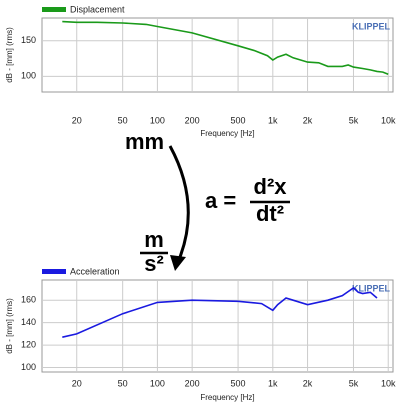 This screenshot has width=401, height=410. What do you see at coordinates (28, 300) in the screenshot?
I see `y-tick-label: 160` at bounding box center [28, 300].